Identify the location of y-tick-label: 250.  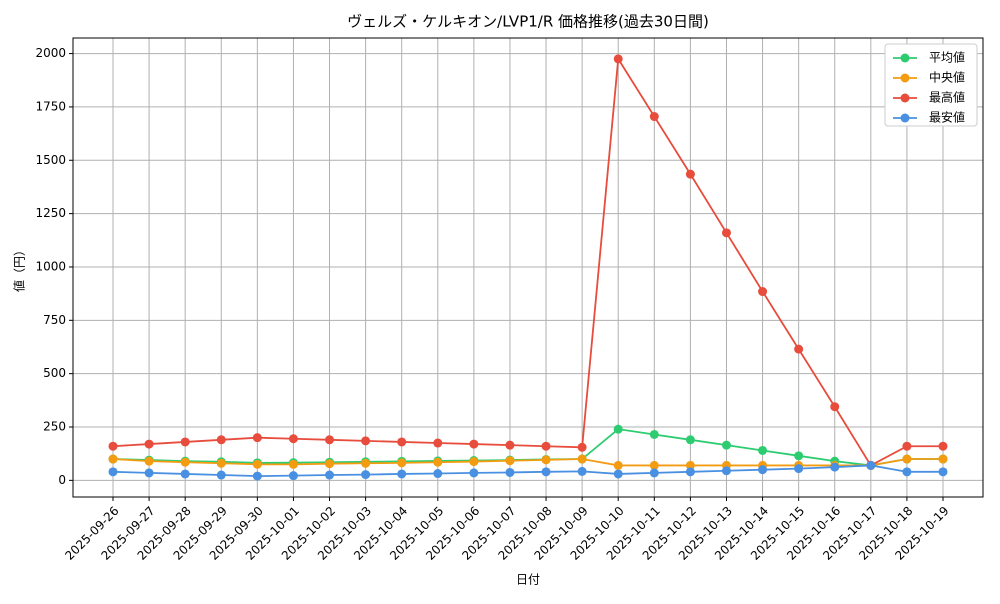
(54, 427).